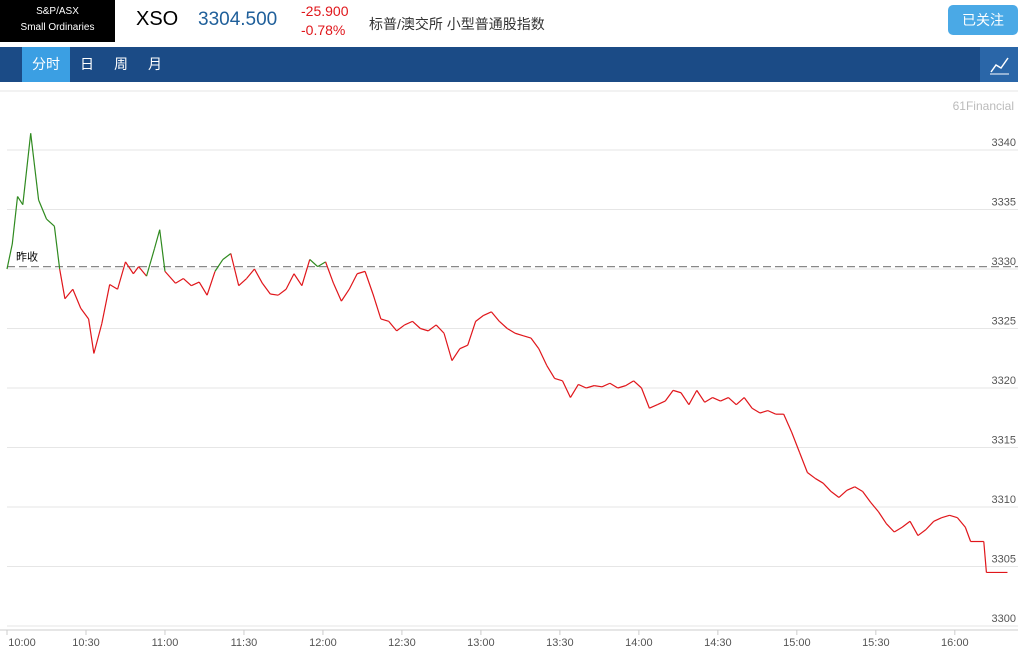 The width and height of the screenshot is (1018, 654). I want to click on y-tick-label: 3305, so click(1004, 559).